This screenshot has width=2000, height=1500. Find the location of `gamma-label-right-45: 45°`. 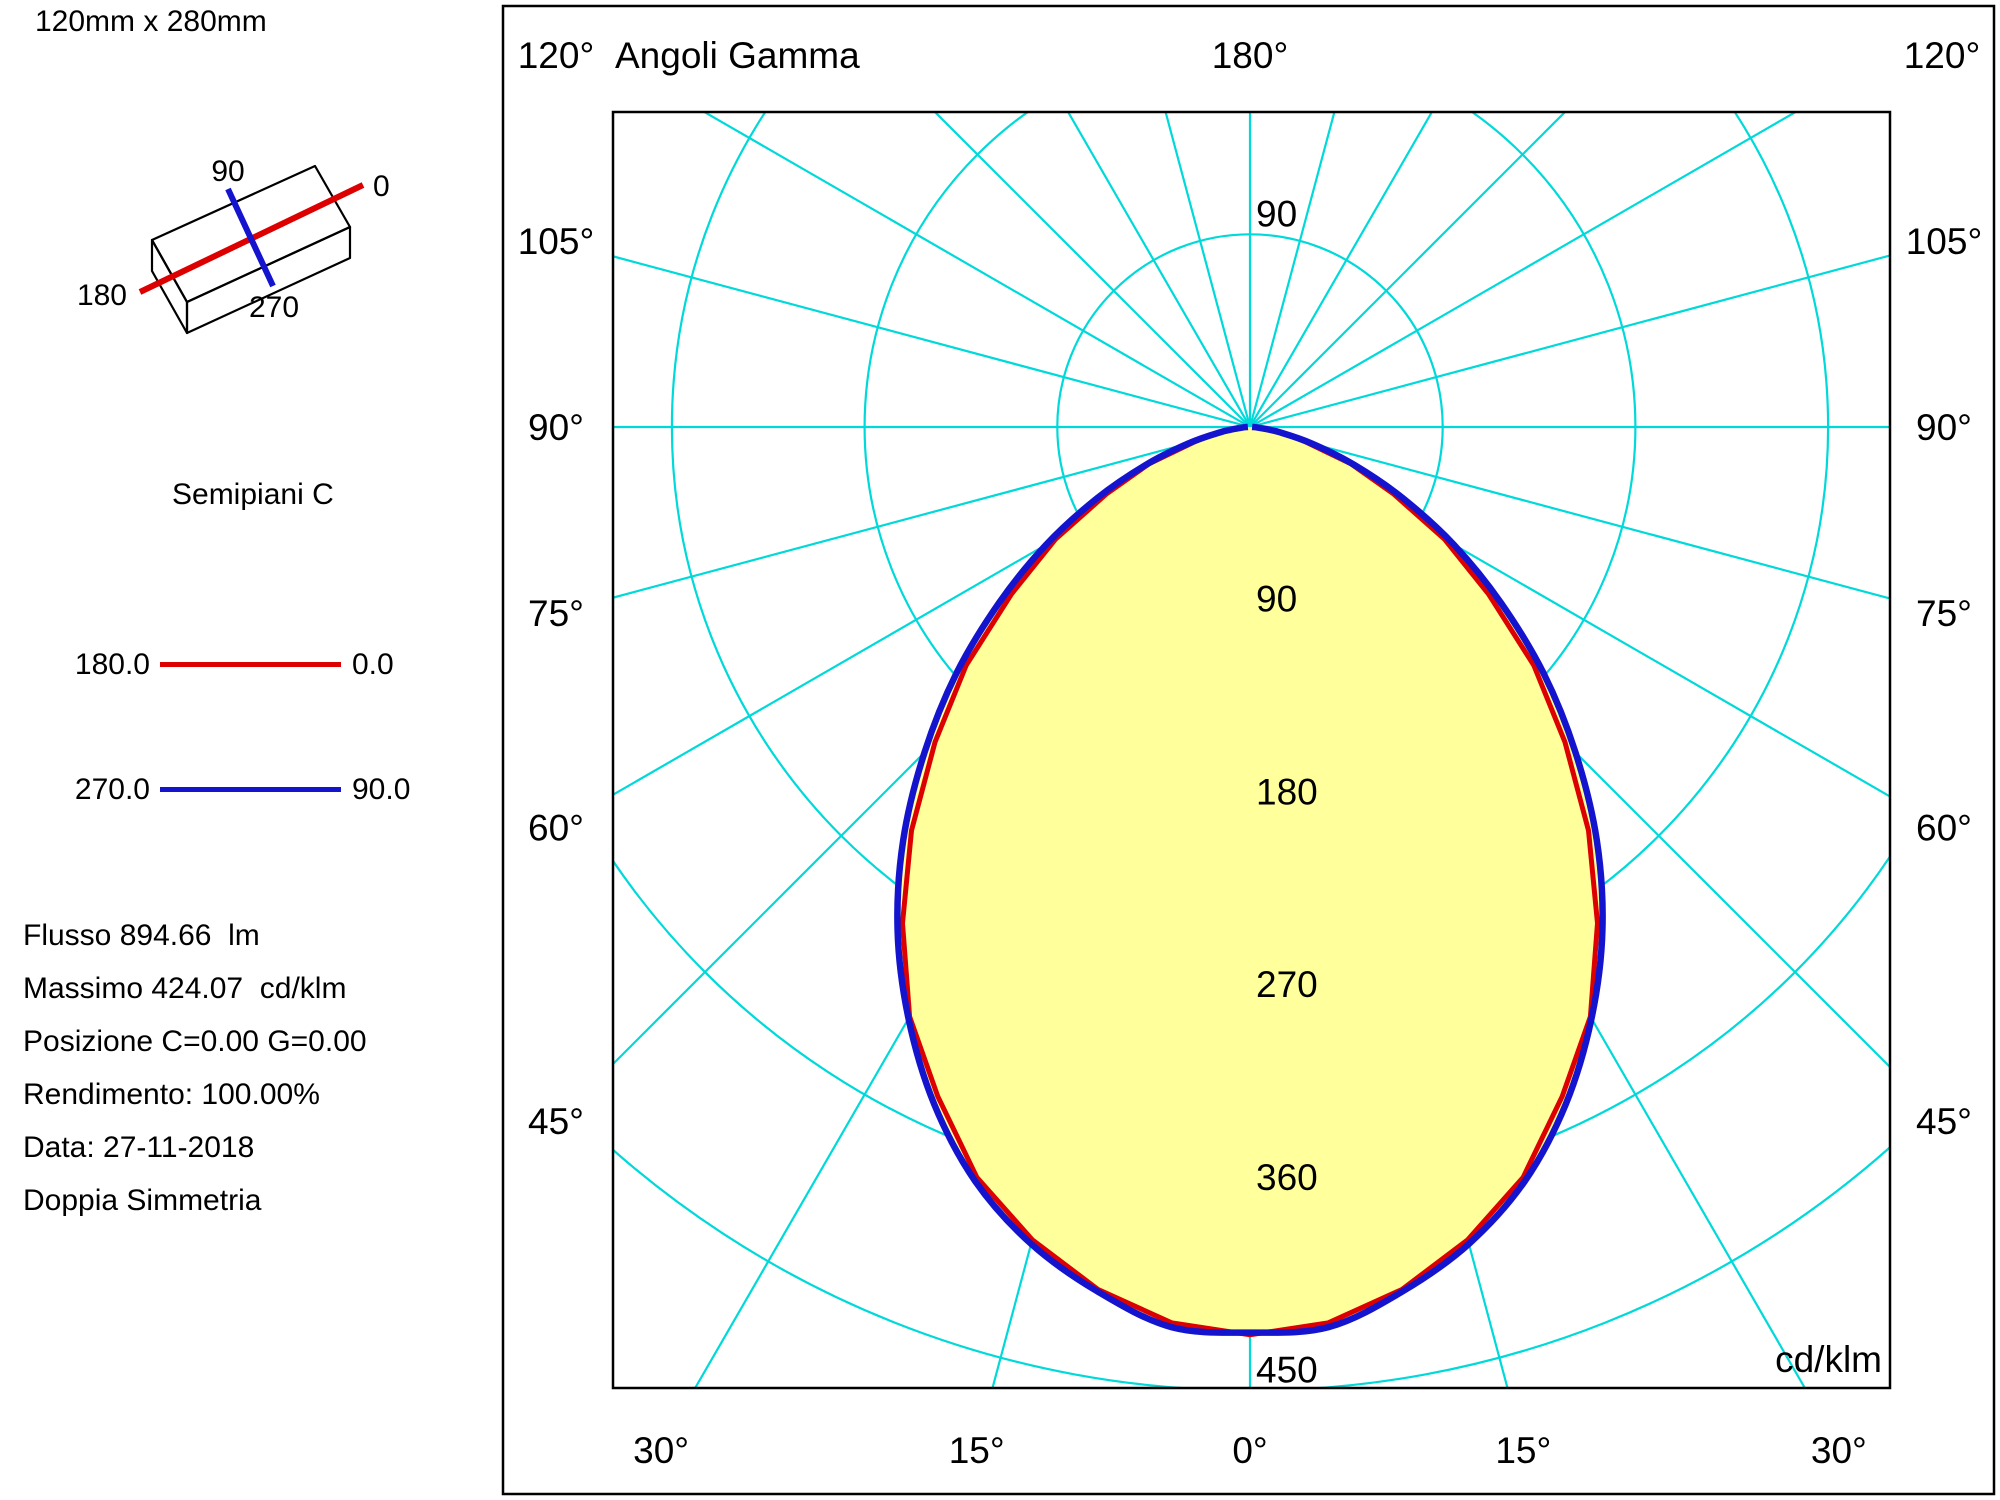

gamma-label-right-45: 45° is located at coordinates (1944, 1121).